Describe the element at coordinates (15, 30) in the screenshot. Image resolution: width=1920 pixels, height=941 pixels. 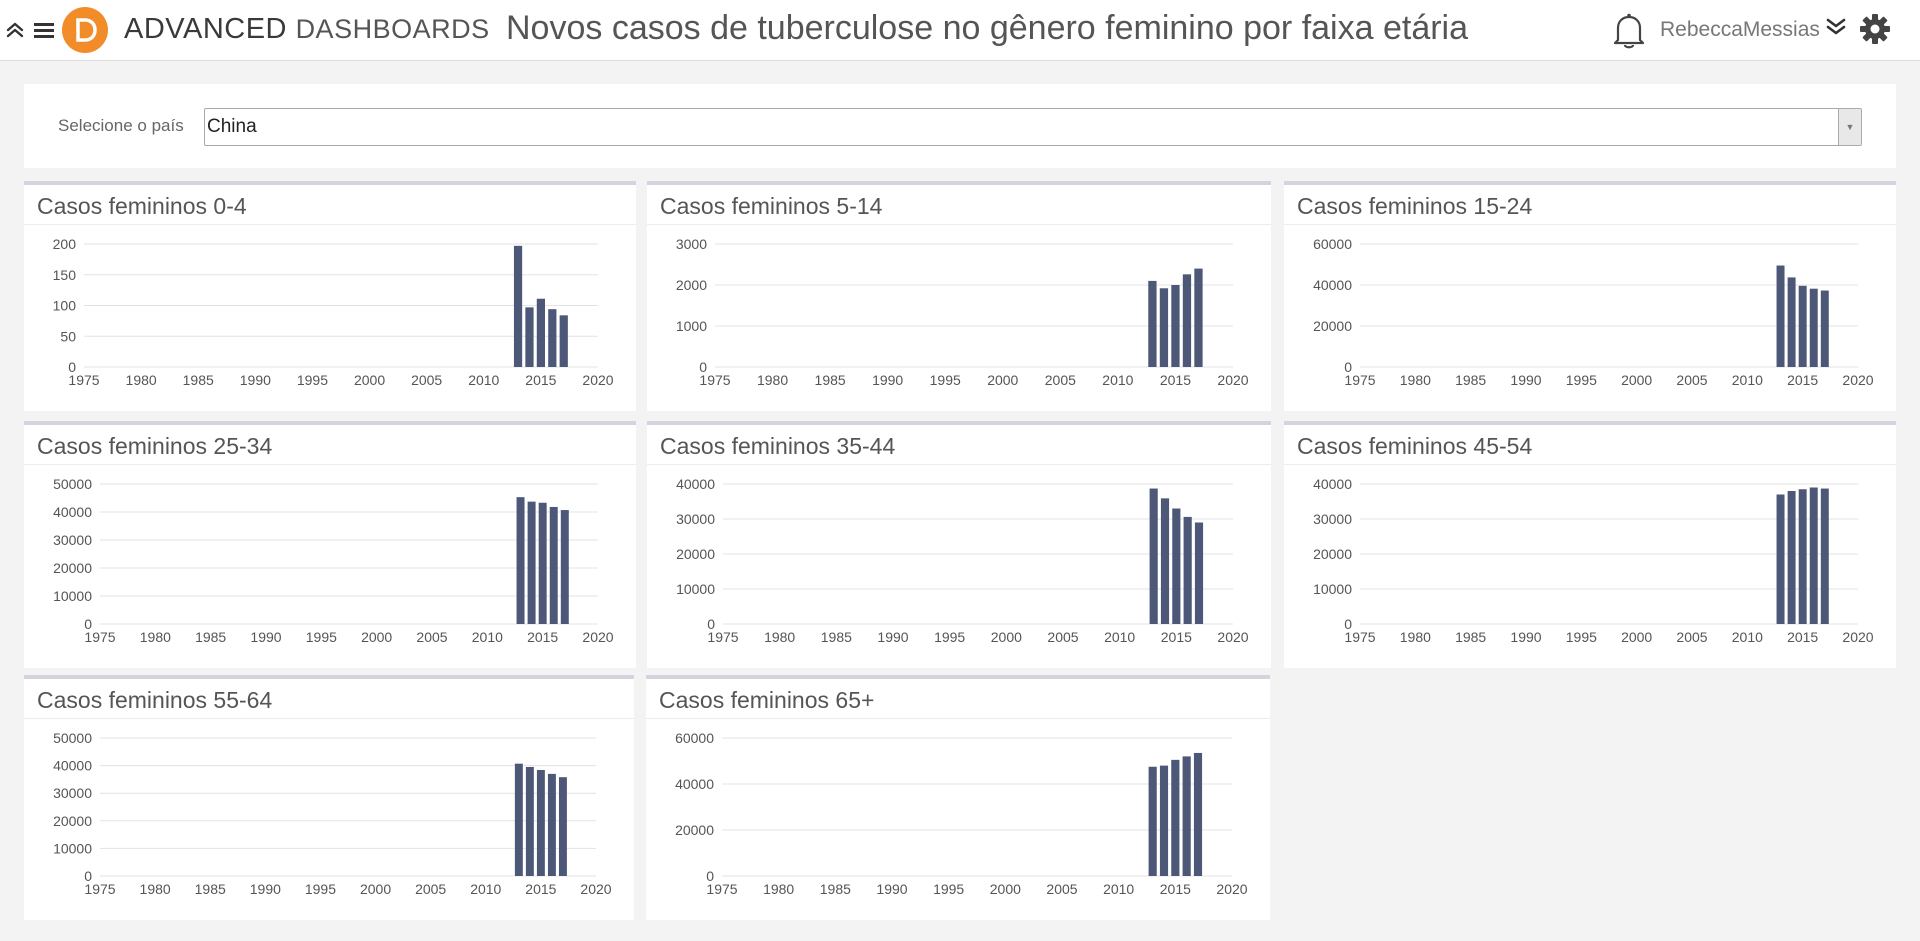
I see `chevrons-up-icon` at that location.